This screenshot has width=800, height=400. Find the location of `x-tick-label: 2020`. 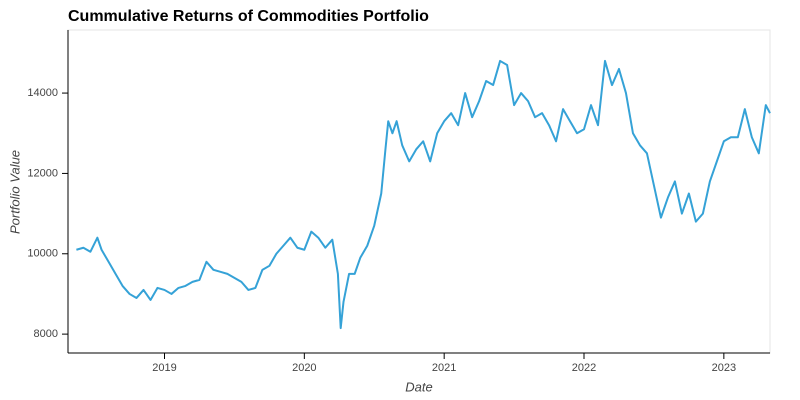

x-tick-label: 2020 is located at coordinates (304, 368).